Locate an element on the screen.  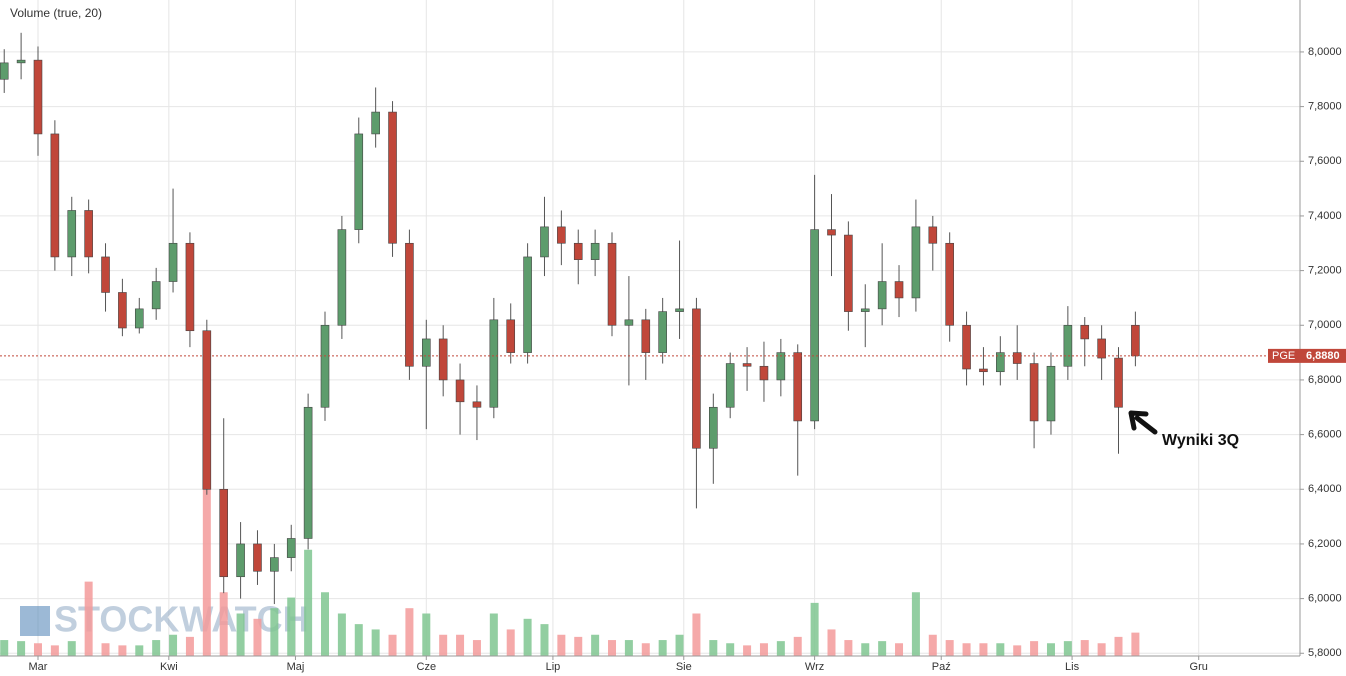
y-tick-label: 6,4000 is located at coordinates (1325, 489).